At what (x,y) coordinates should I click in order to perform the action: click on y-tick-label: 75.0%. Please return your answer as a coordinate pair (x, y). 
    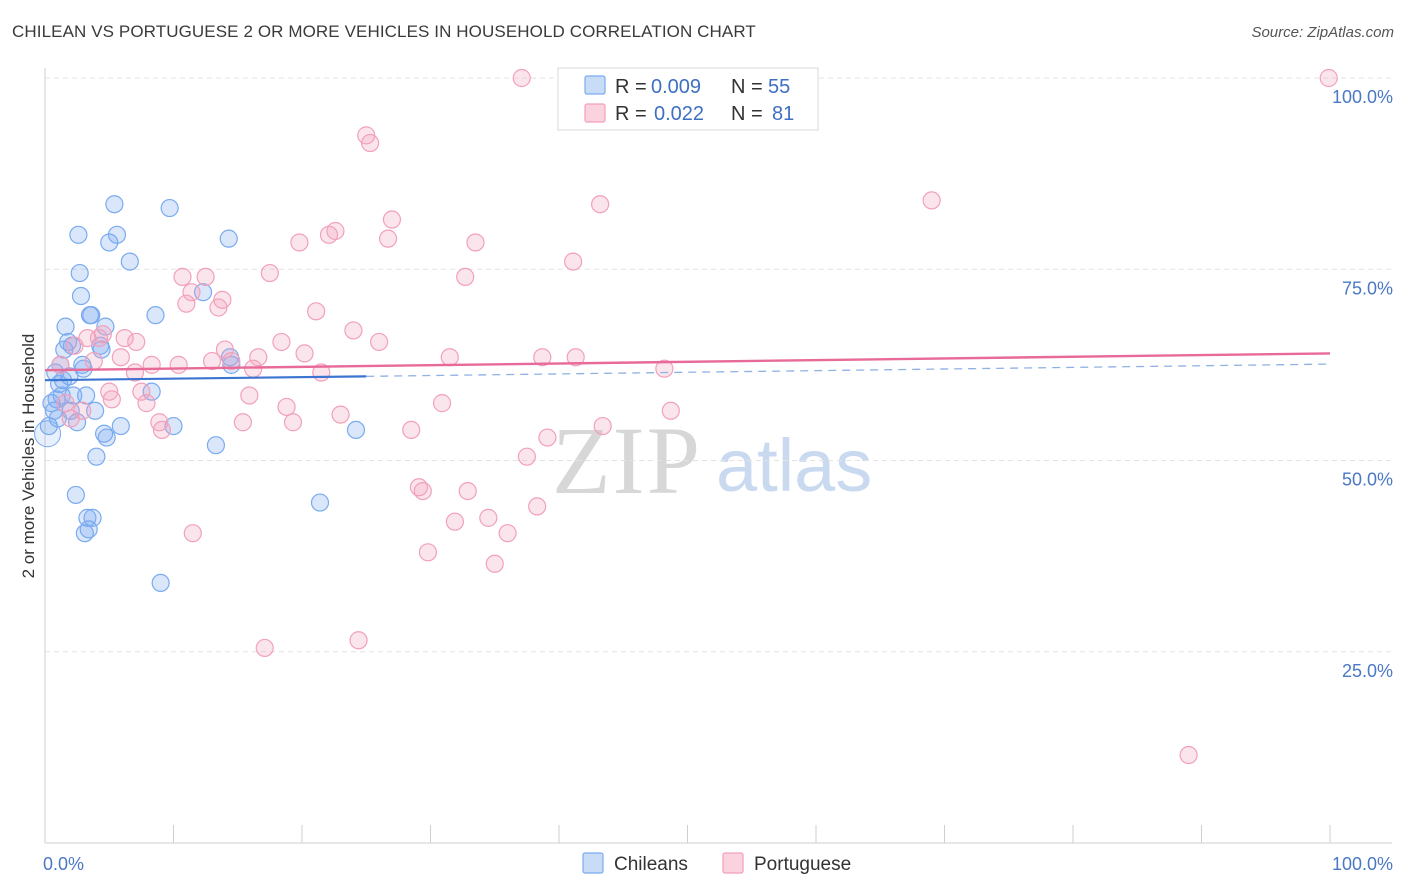
    Looking at the image, I should click on (1367, 288).